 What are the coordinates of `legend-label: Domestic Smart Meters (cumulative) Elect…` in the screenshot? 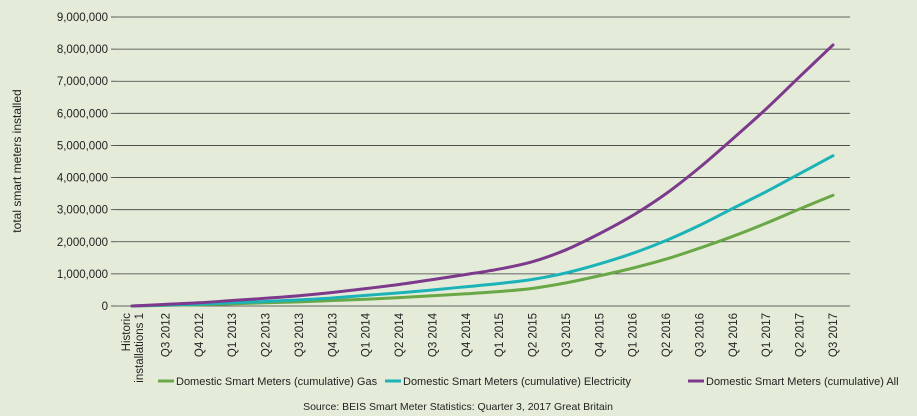 It's located at (517, 382).